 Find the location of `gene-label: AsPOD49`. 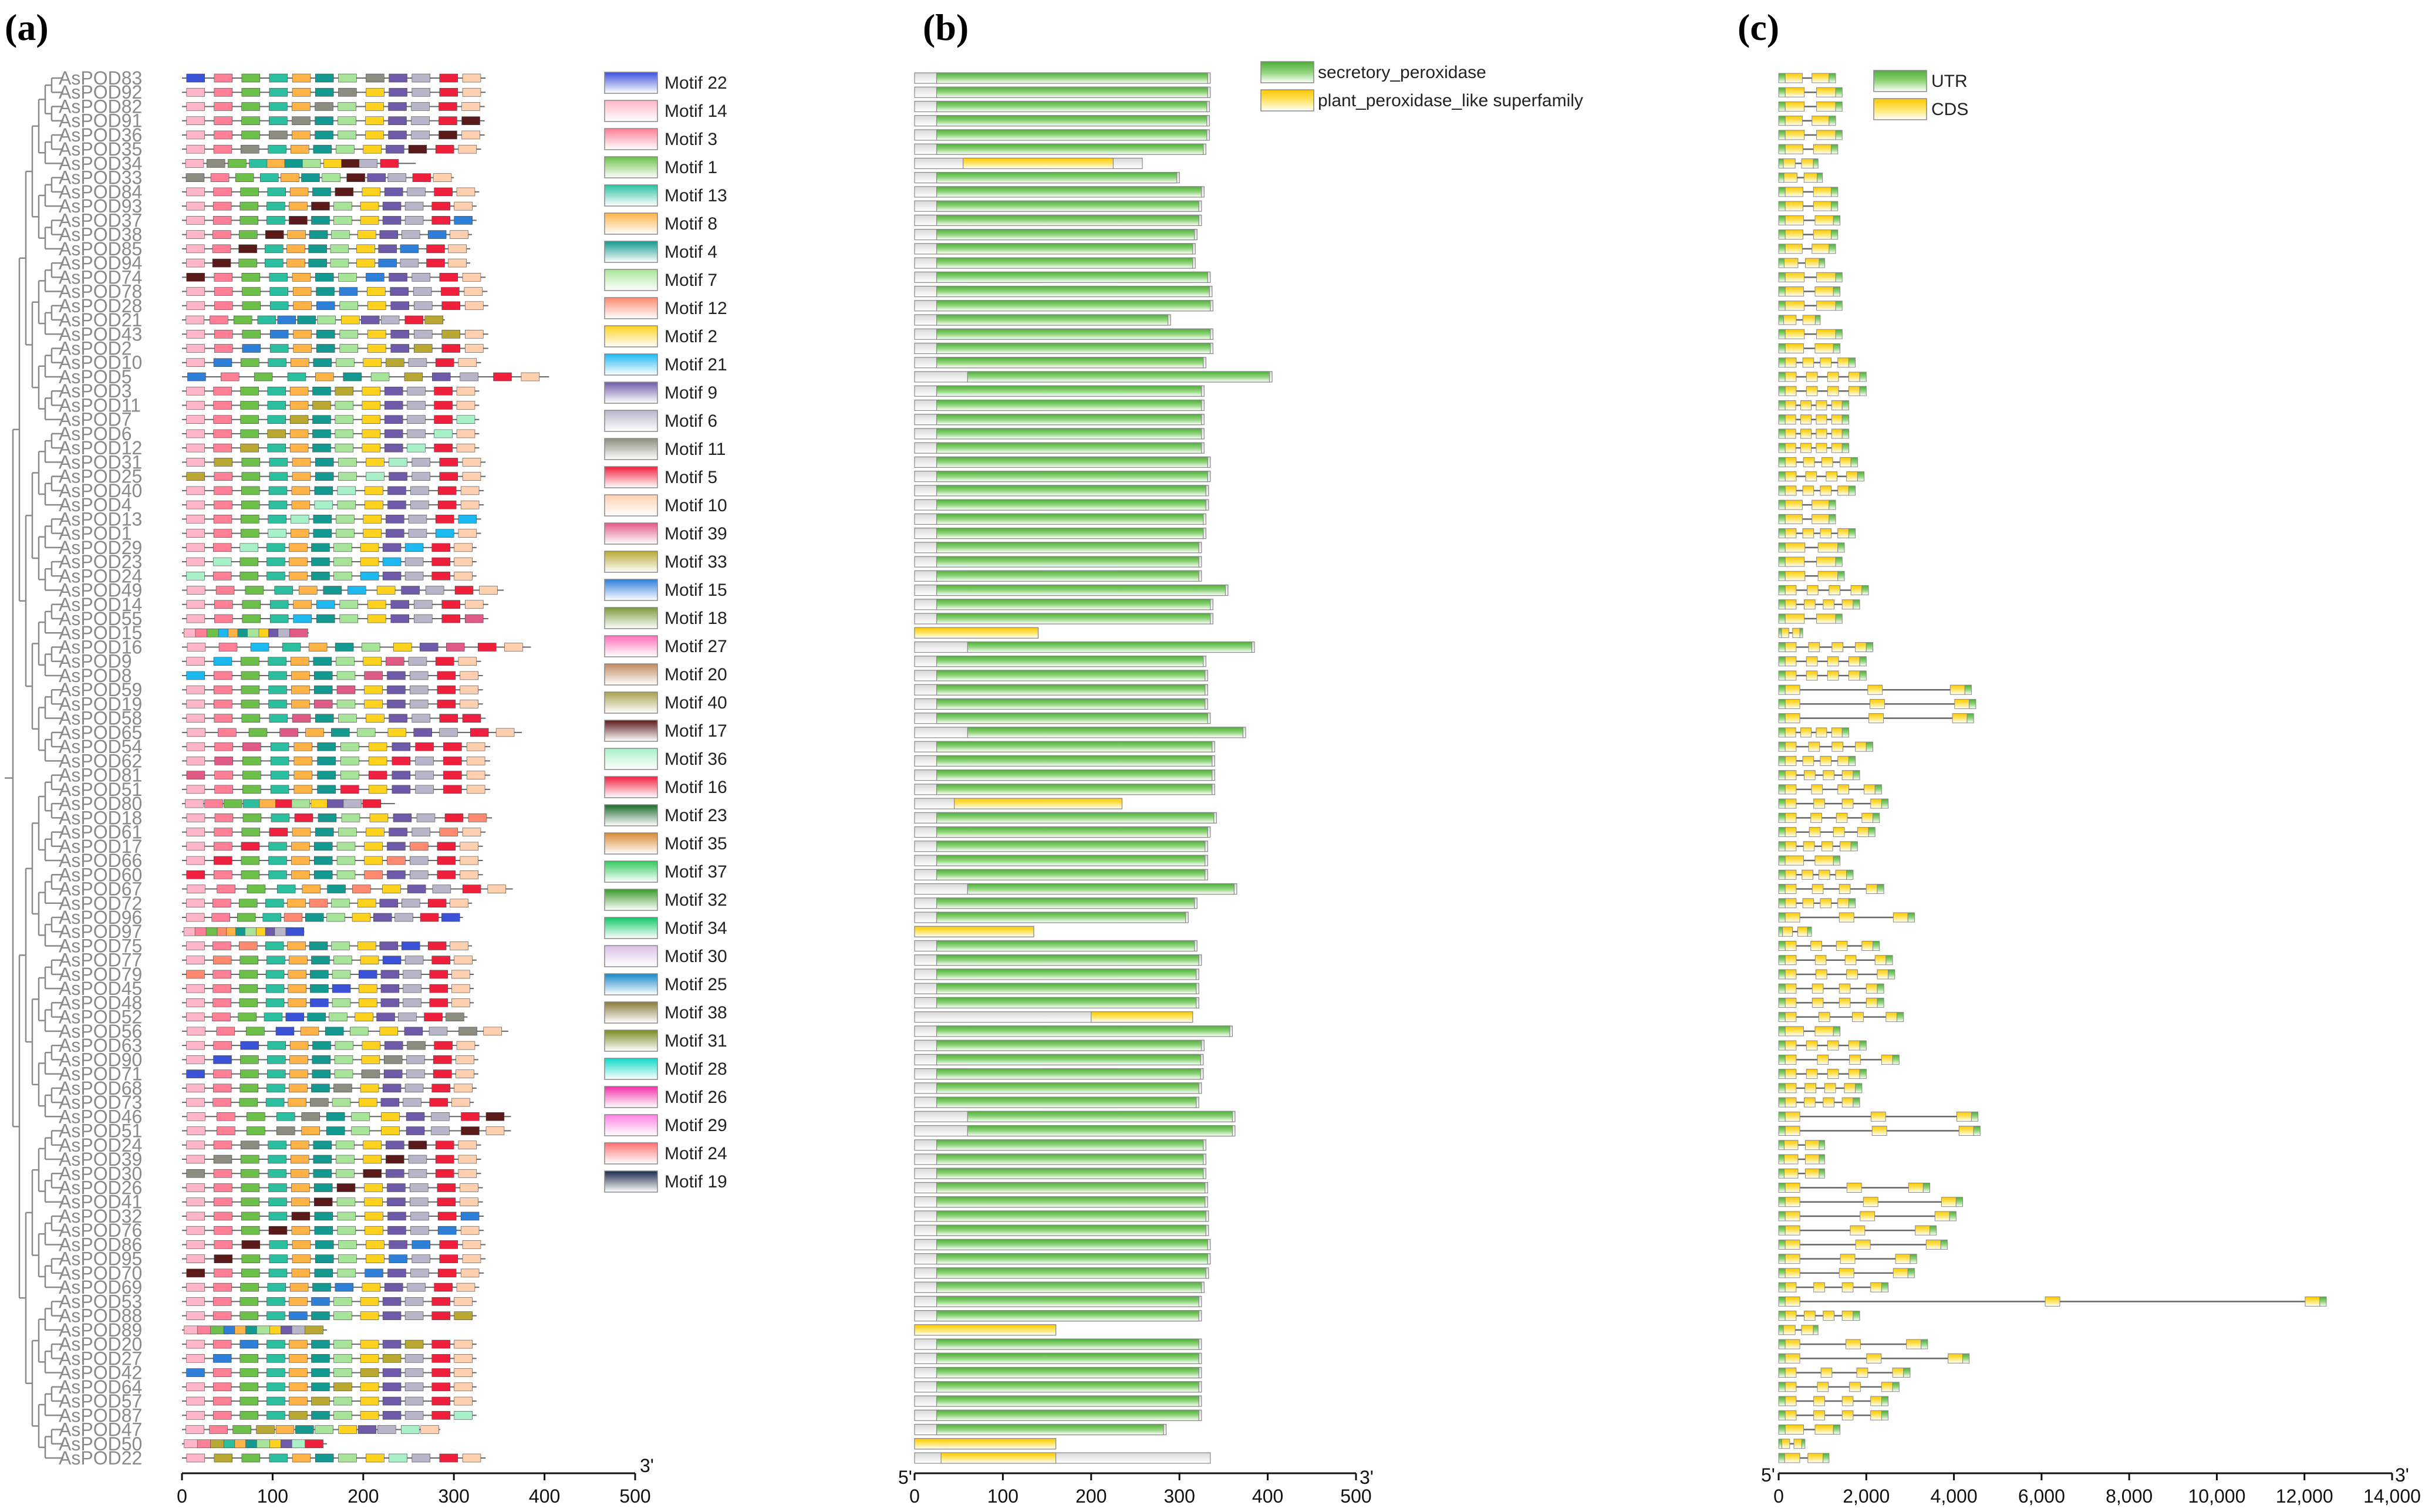

gene-label: AsPOD49 is located at coordinates (100, 591).